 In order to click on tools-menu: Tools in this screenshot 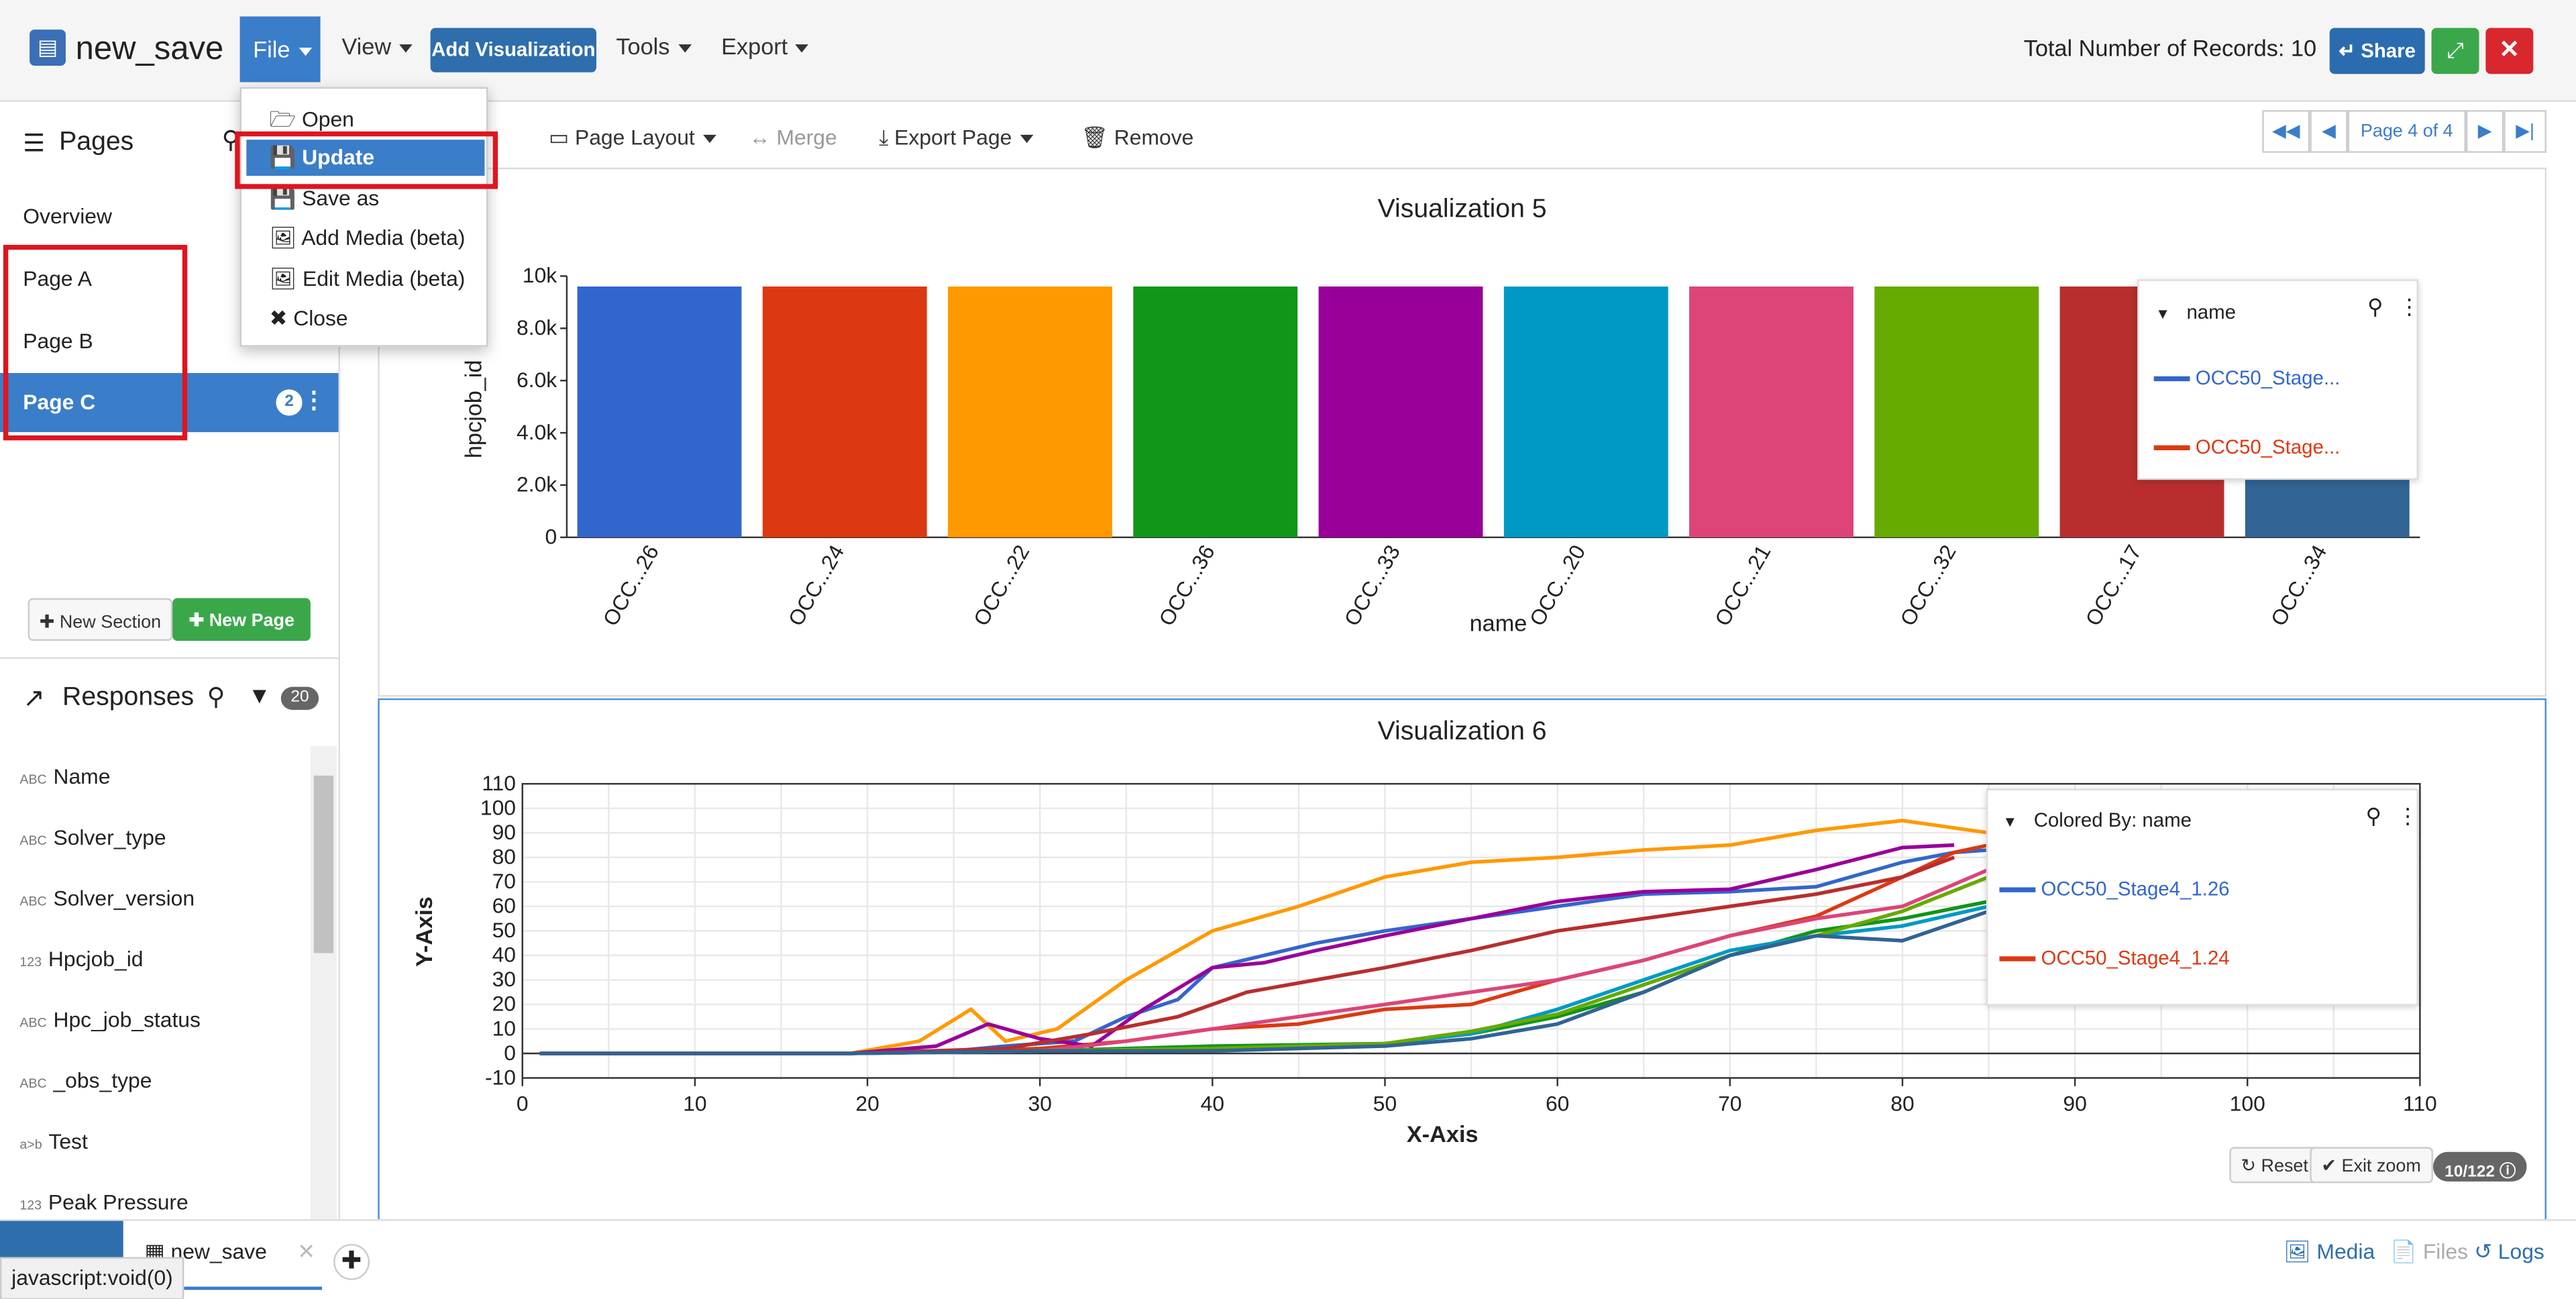, I will do `click(654, 46)`.